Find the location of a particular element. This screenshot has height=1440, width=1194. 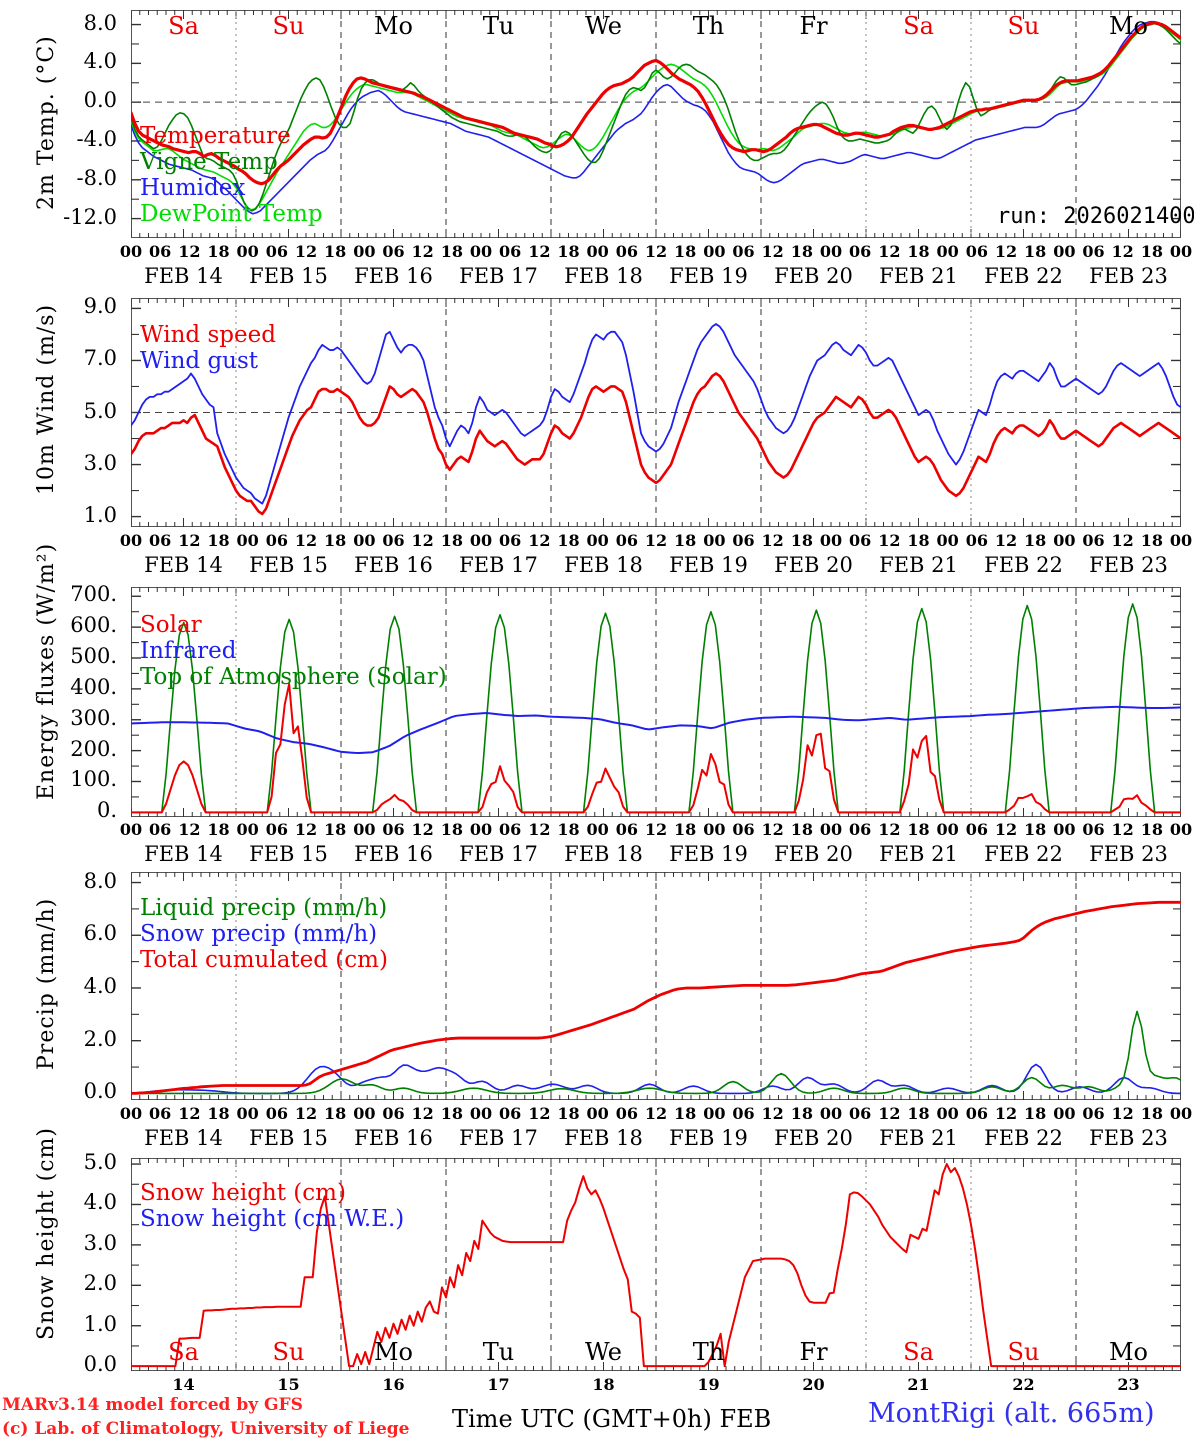

footer-x-axis-title: Time UTC (GMT+0h) FEB is located at coordinates (612, 1419).